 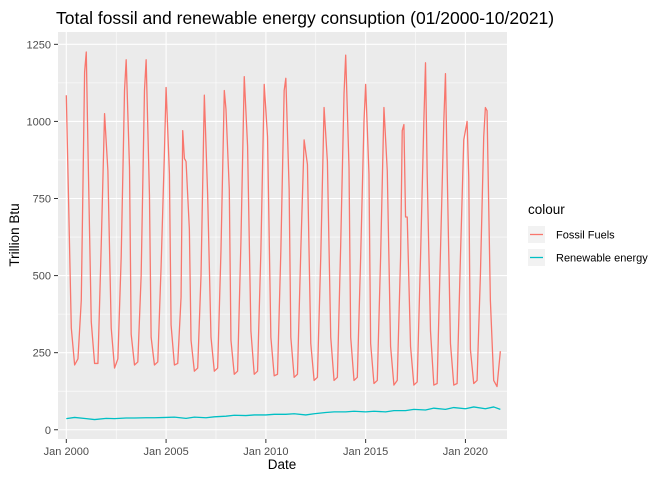 I want to click on legend-title: colour, so click(x=546, y=209).